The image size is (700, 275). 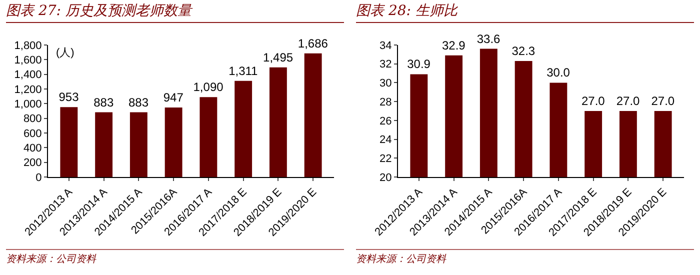 What do you see at coordinates (32, 119) in the screenshot?
I see `y-tick-label: 800` at bounding box center [32, 119].